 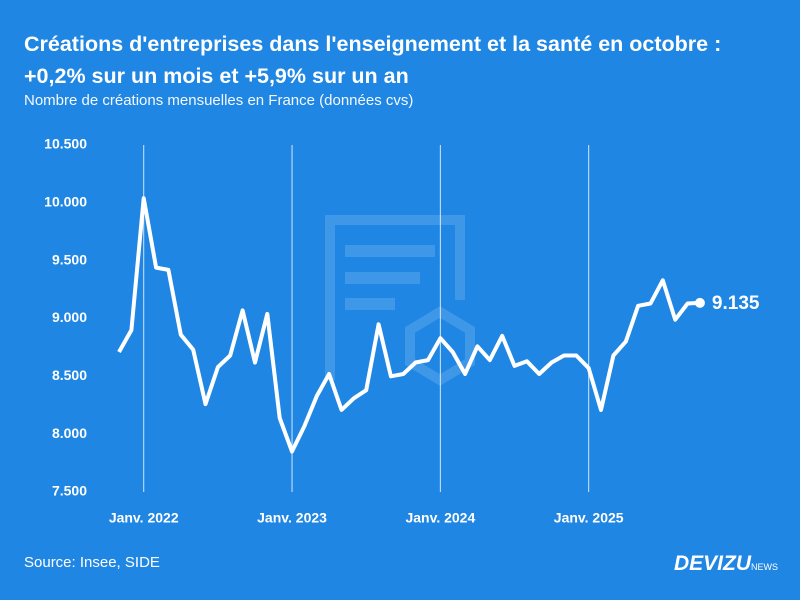 I want to click on x-tick-label: Janv. 2025, so click(x=589, y=518).